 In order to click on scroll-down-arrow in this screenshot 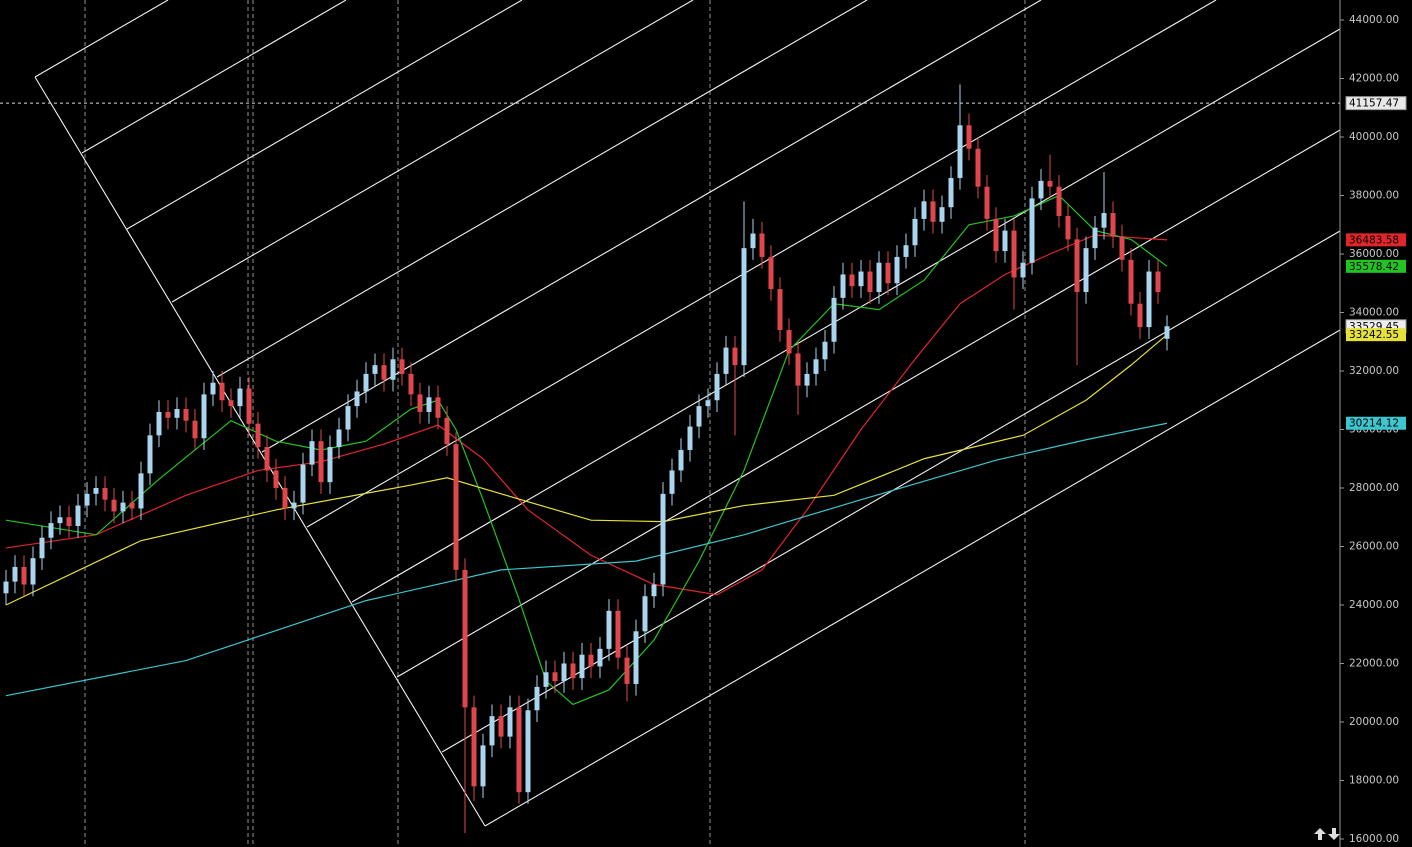, I will do `click(1334, 834)`.